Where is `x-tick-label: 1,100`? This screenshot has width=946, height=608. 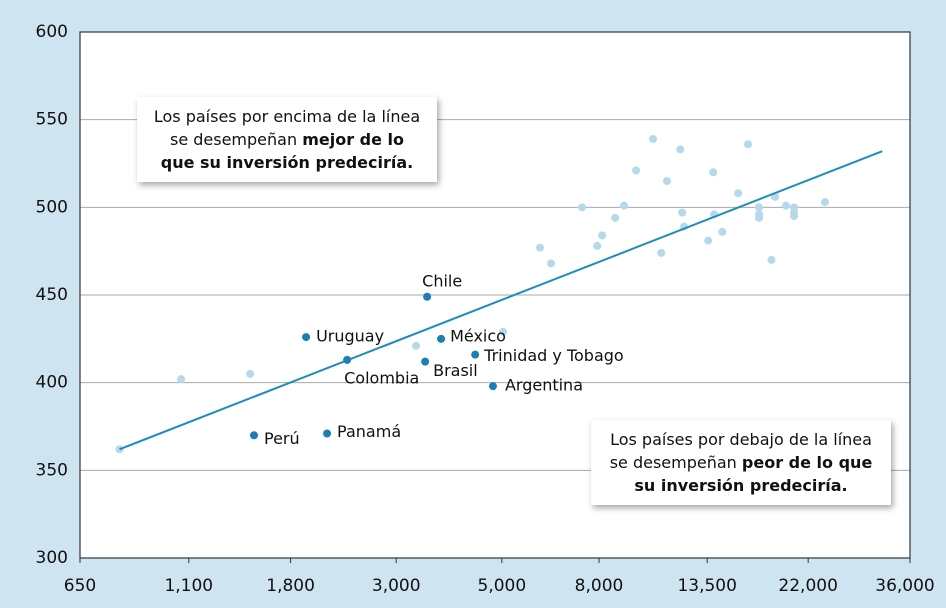 x-tick-label: 1,100 is located at coordinates (188, 586).